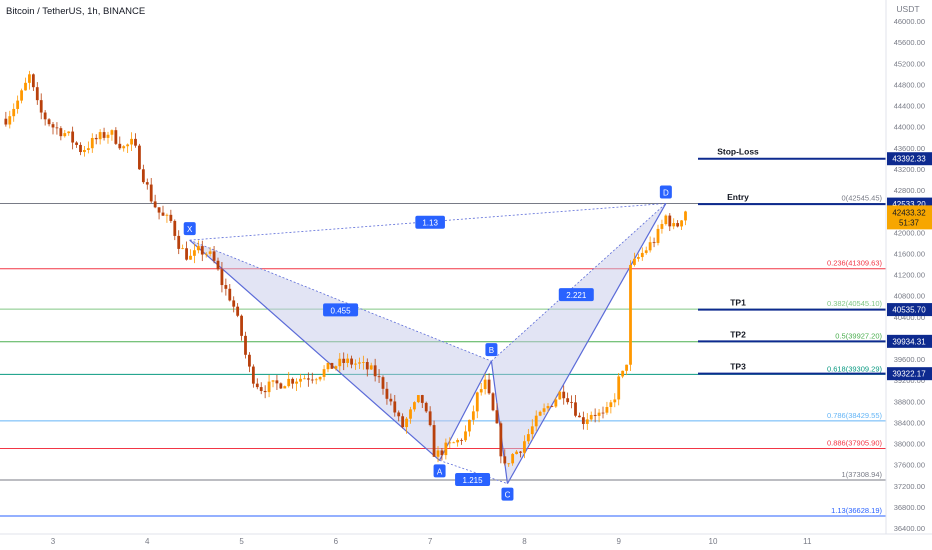  I want to click on price-tick-11: 41600.00, so click(909, 253).